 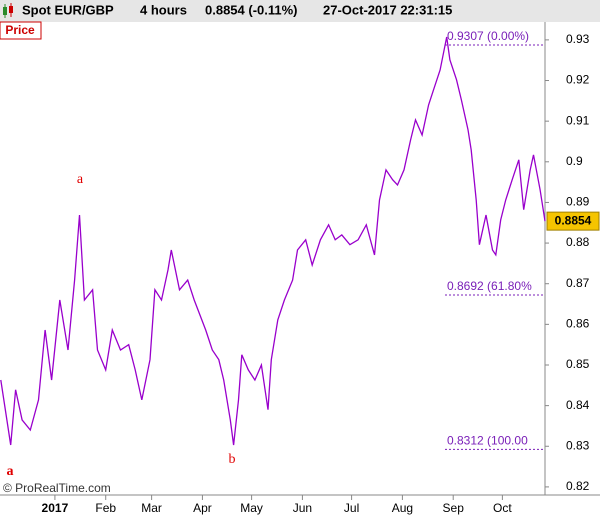 What do you see at coordinates (8, 10) in the screenshot?
I see `candle-icon` at bounding box center [8, 10].